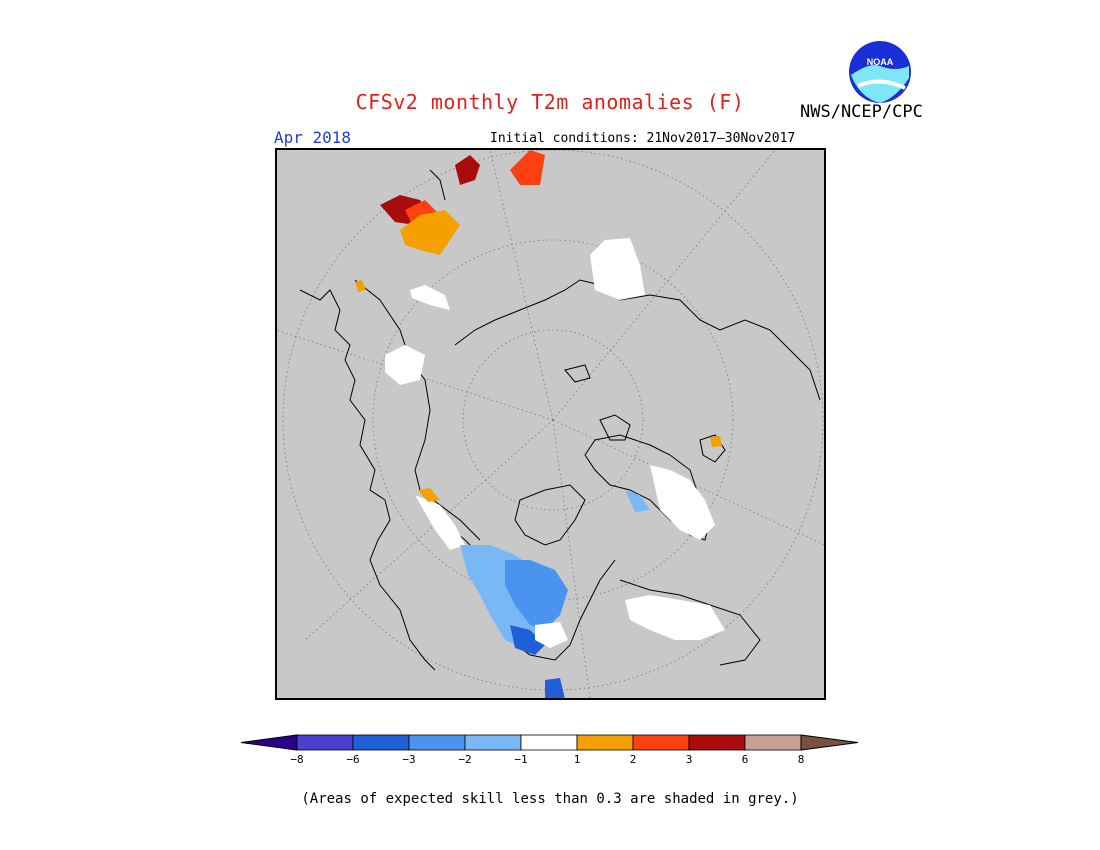 The image size is (1100, 850). What do you see at coordinates (829, 742) in the screenshot?
I see `colorbar-arrow-high` at bounding box center [829, 742].